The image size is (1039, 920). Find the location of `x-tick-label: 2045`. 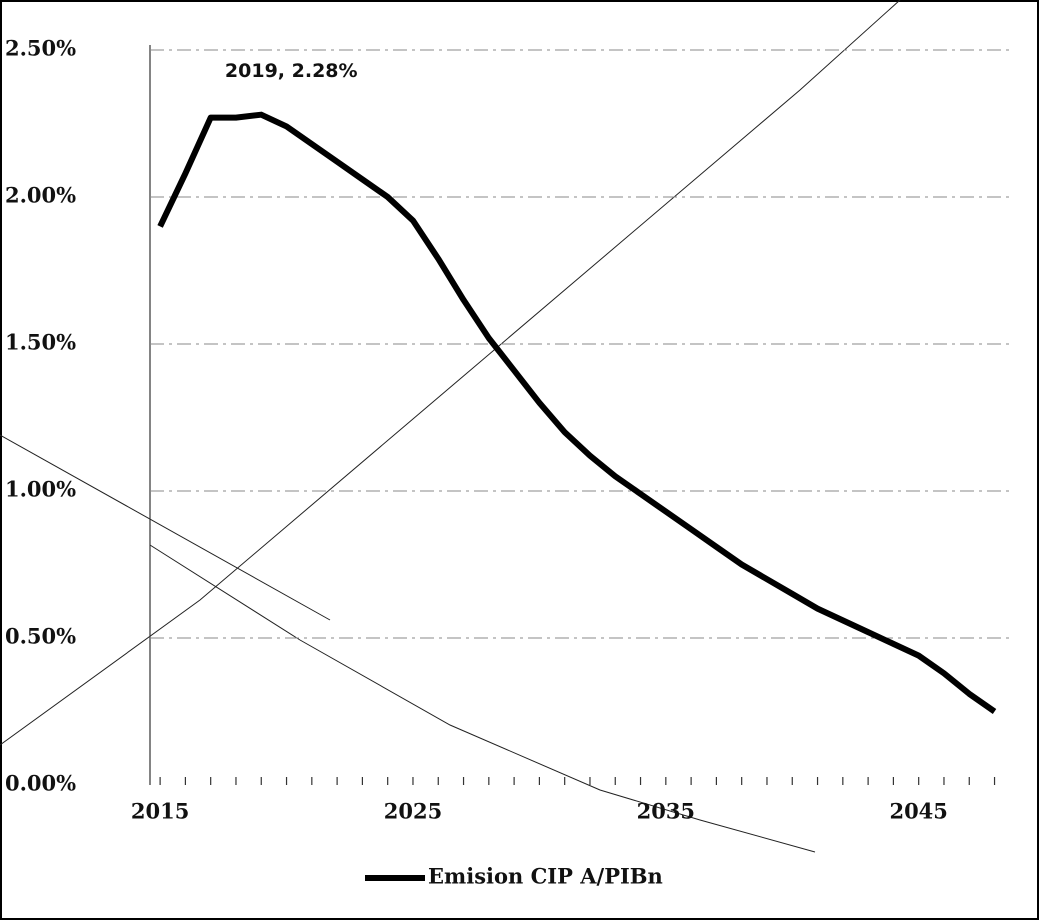

x-tick-label: 2045 is located at coordinates (918, 811).